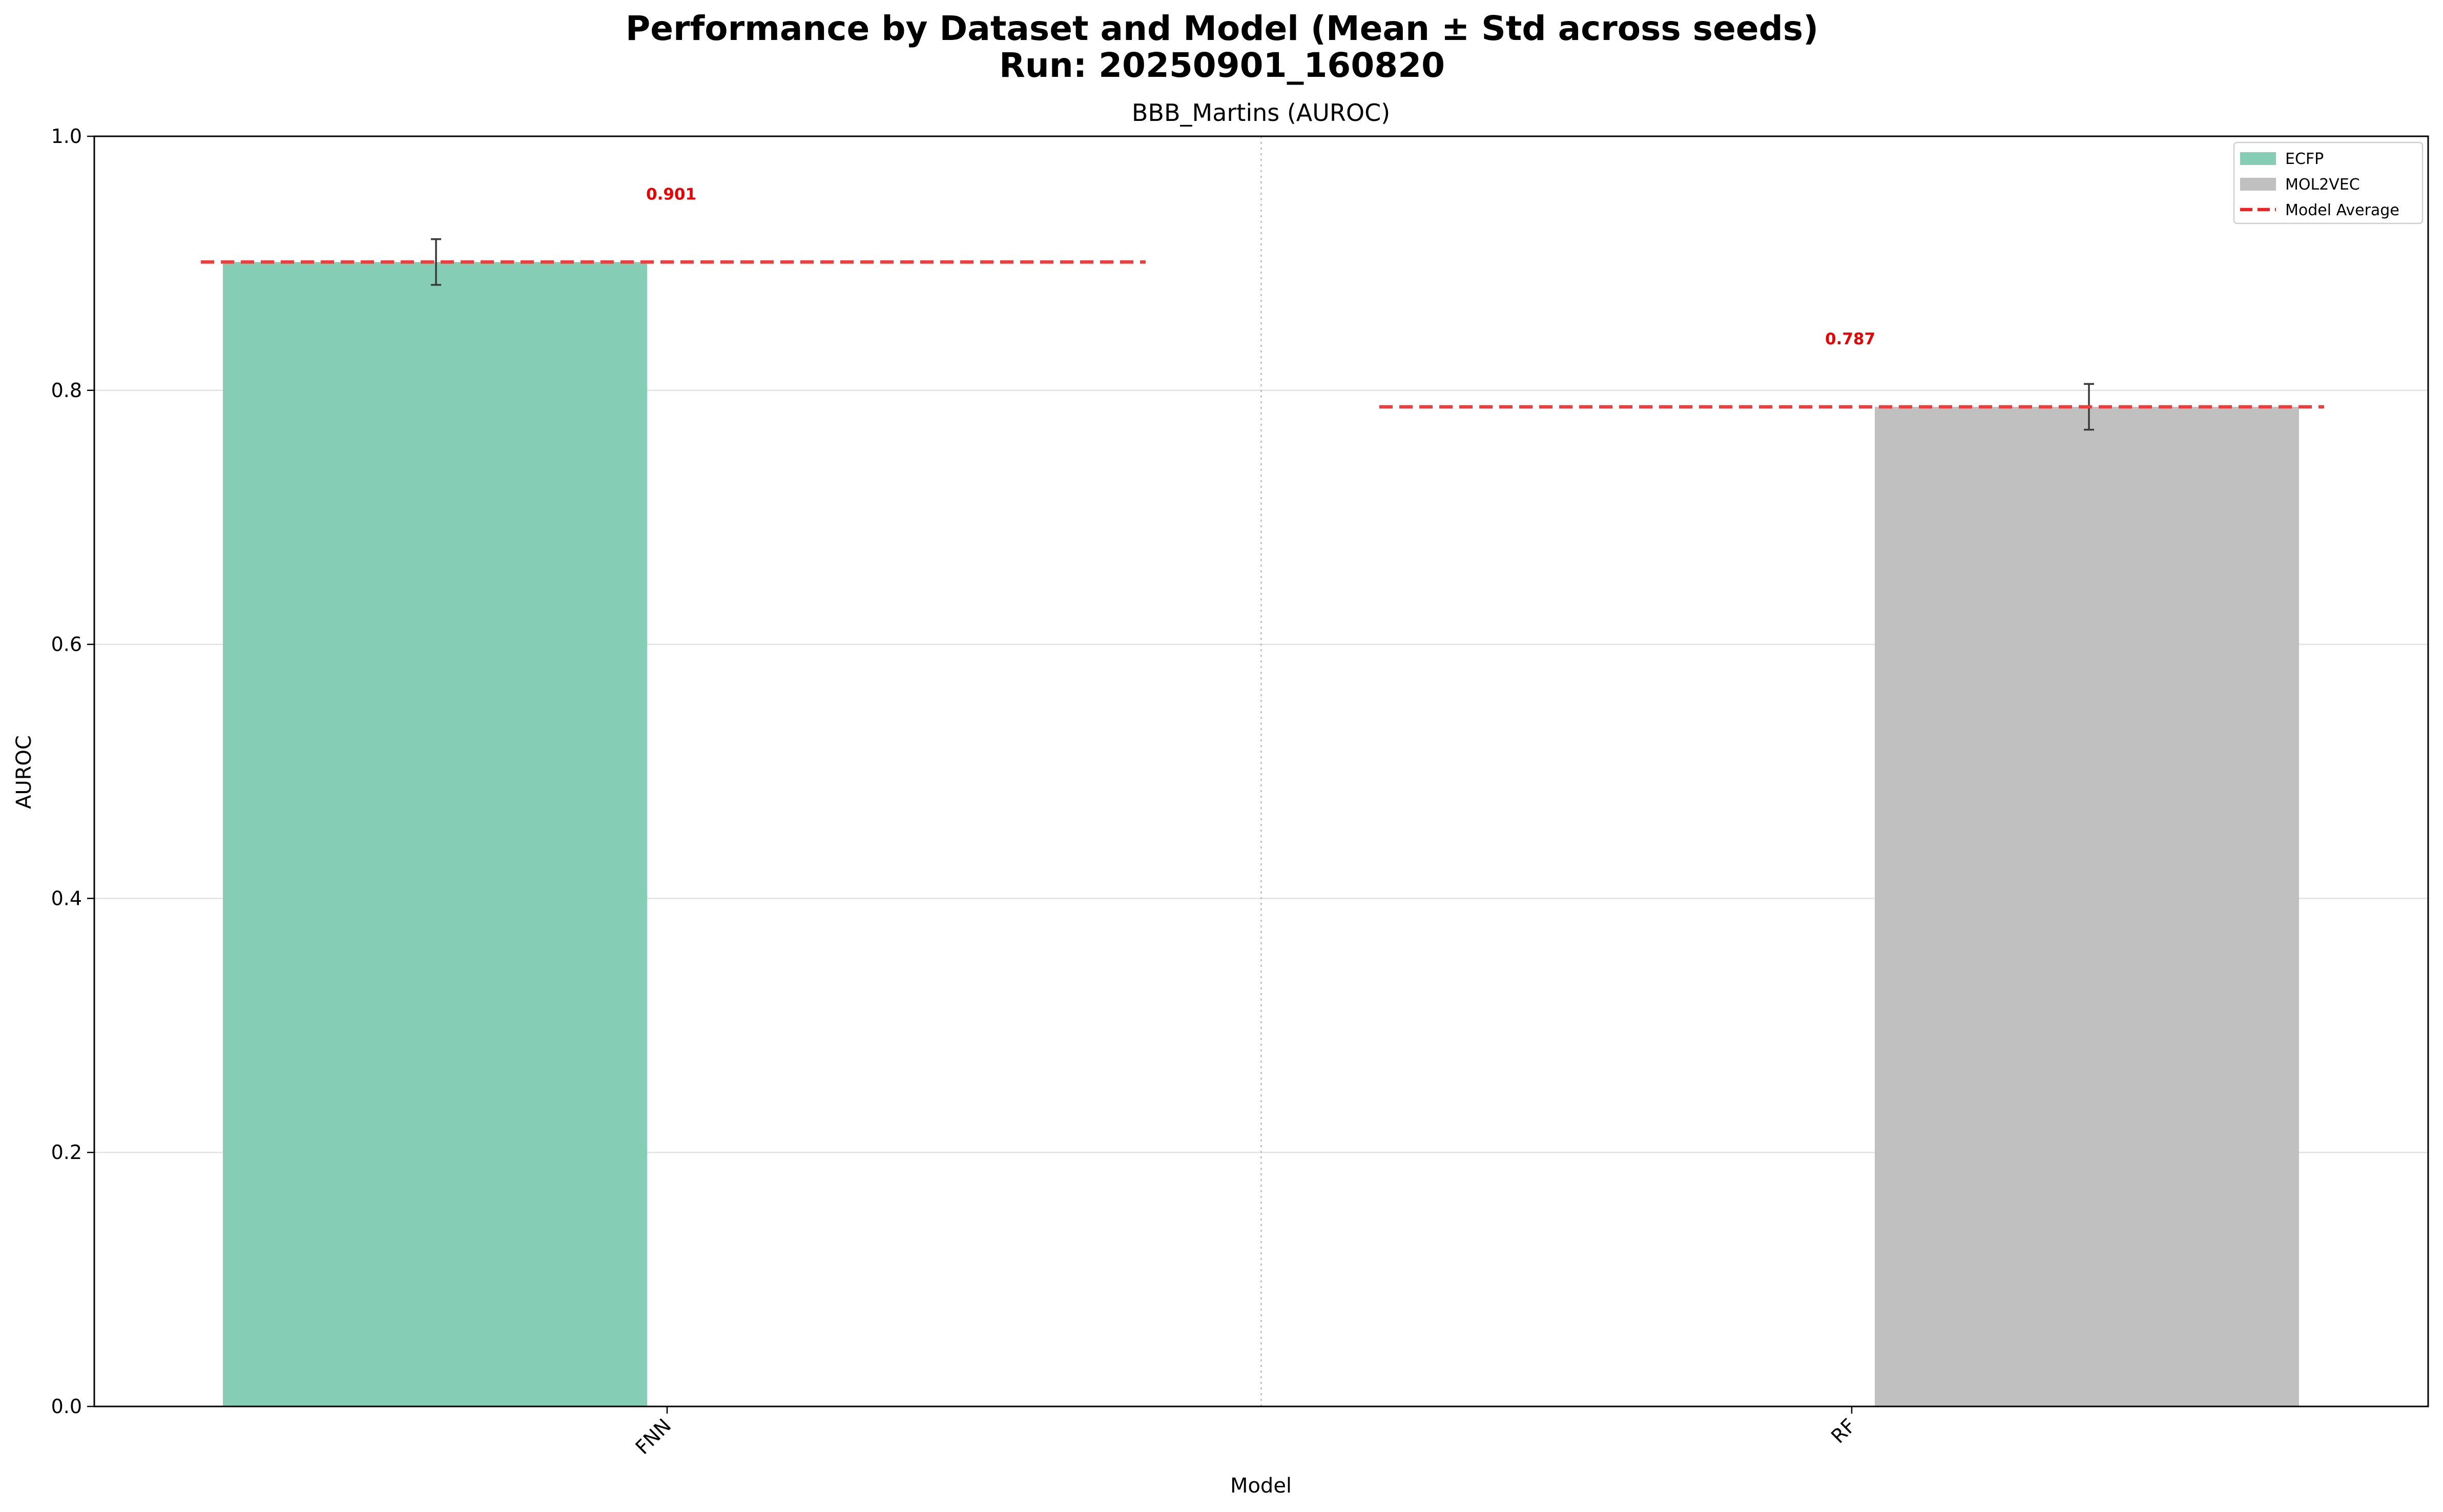  Describe the element at coordinates (66, 898) in the screenshot. I see `y-tick-label: 0.4` at that location.